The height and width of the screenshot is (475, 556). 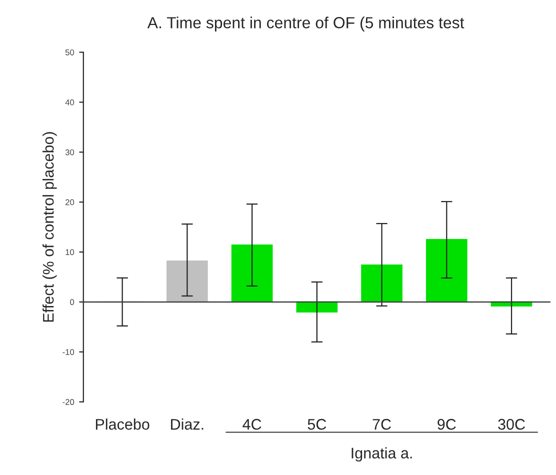 I want to click on x-tick-label: 7C, so click(x=381, y=424).